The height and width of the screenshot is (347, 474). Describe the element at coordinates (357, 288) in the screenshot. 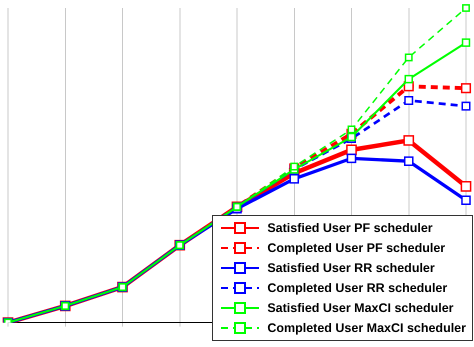

I see `legend-label: Completed User RR scheduler` at that location.